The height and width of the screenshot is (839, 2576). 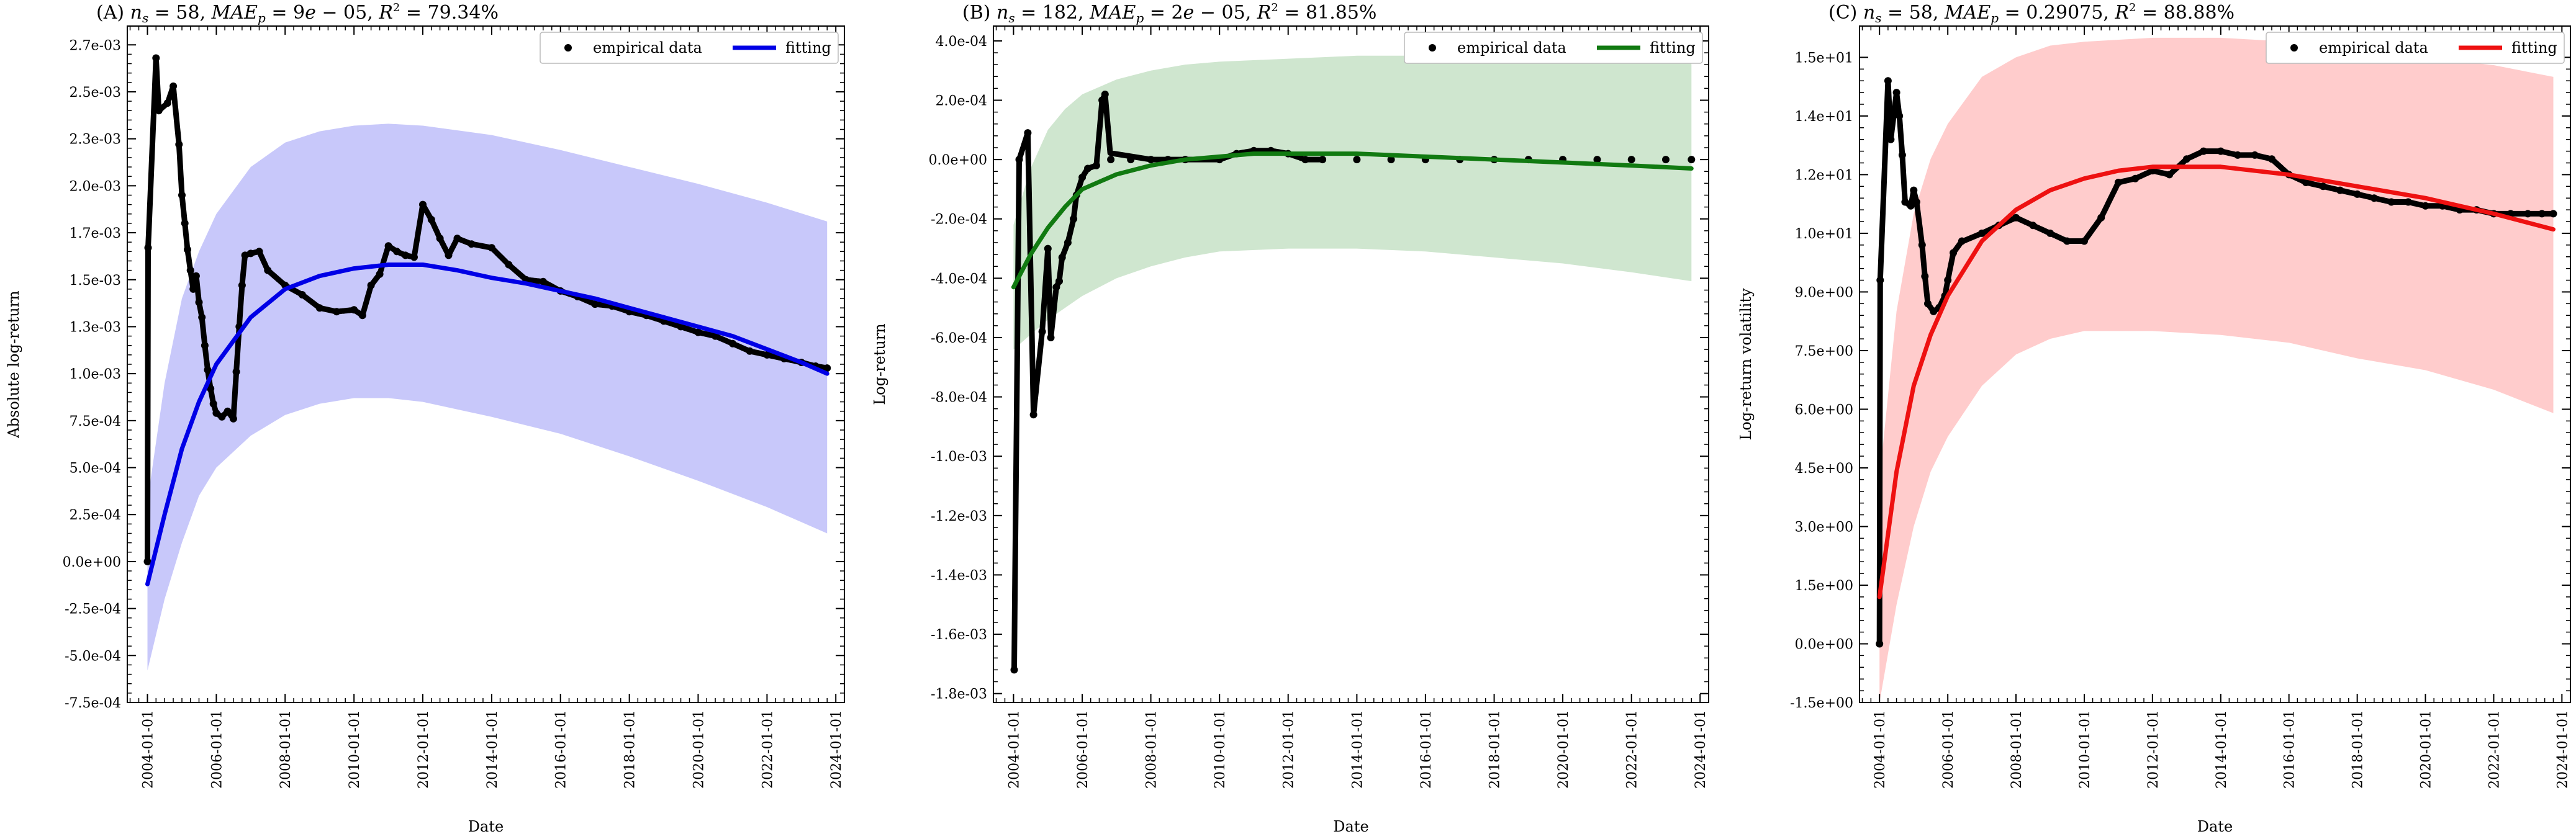 What do you see at coordinates (1824, 175) in the screenshot?
I see `y-tick-label: 1.2e+01` at bounding box center [1824, 175].